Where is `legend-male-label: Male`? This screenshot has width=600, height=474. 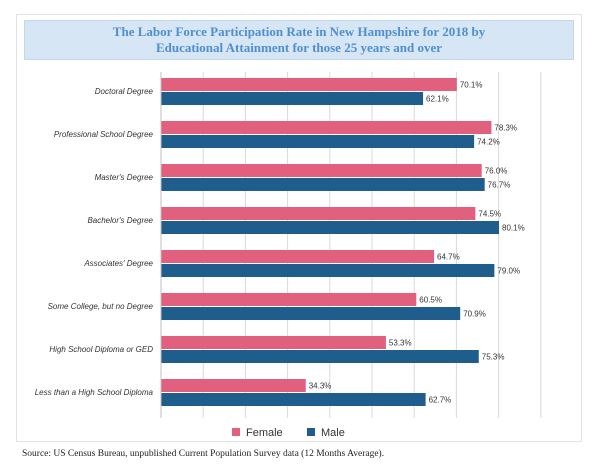 legend-male-label: Male is located at coordinates (333, 433).